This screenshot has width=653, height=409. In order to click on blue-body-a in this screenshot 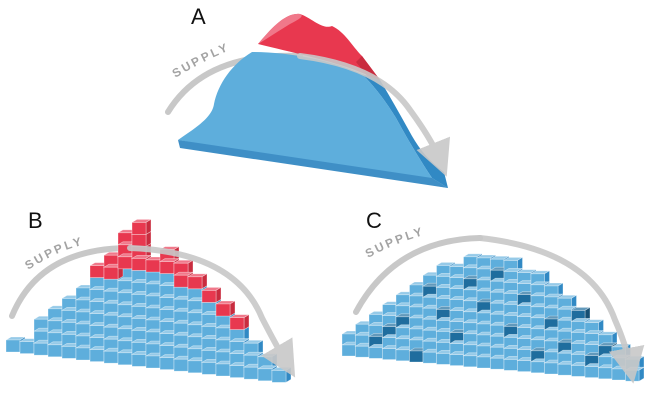, I will do `click(313, 120)`.